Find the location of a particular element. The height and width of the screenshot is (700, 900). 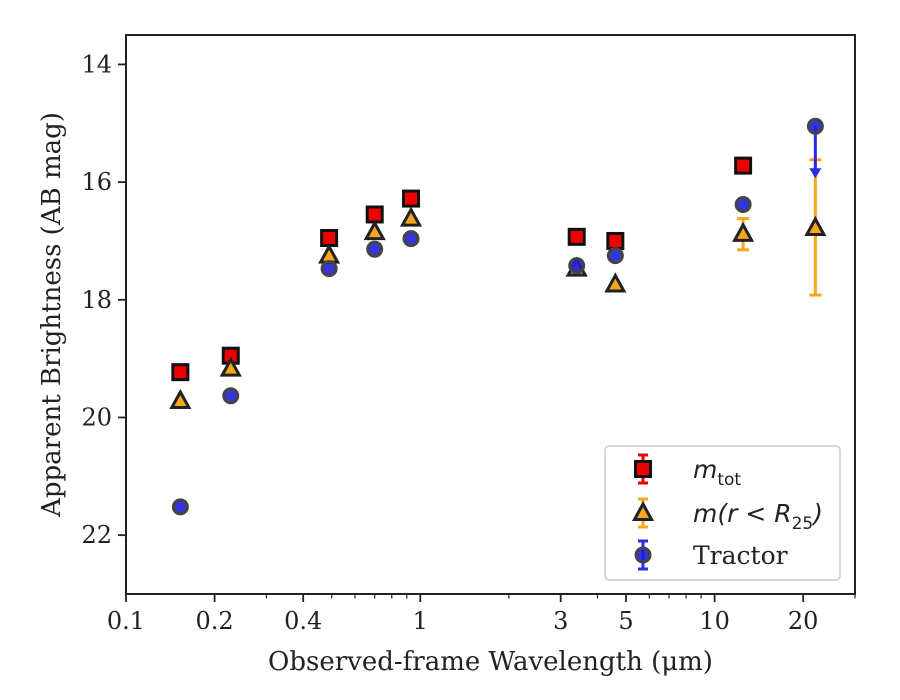

upper-limit-arrow is located at coordinates (815, 173).